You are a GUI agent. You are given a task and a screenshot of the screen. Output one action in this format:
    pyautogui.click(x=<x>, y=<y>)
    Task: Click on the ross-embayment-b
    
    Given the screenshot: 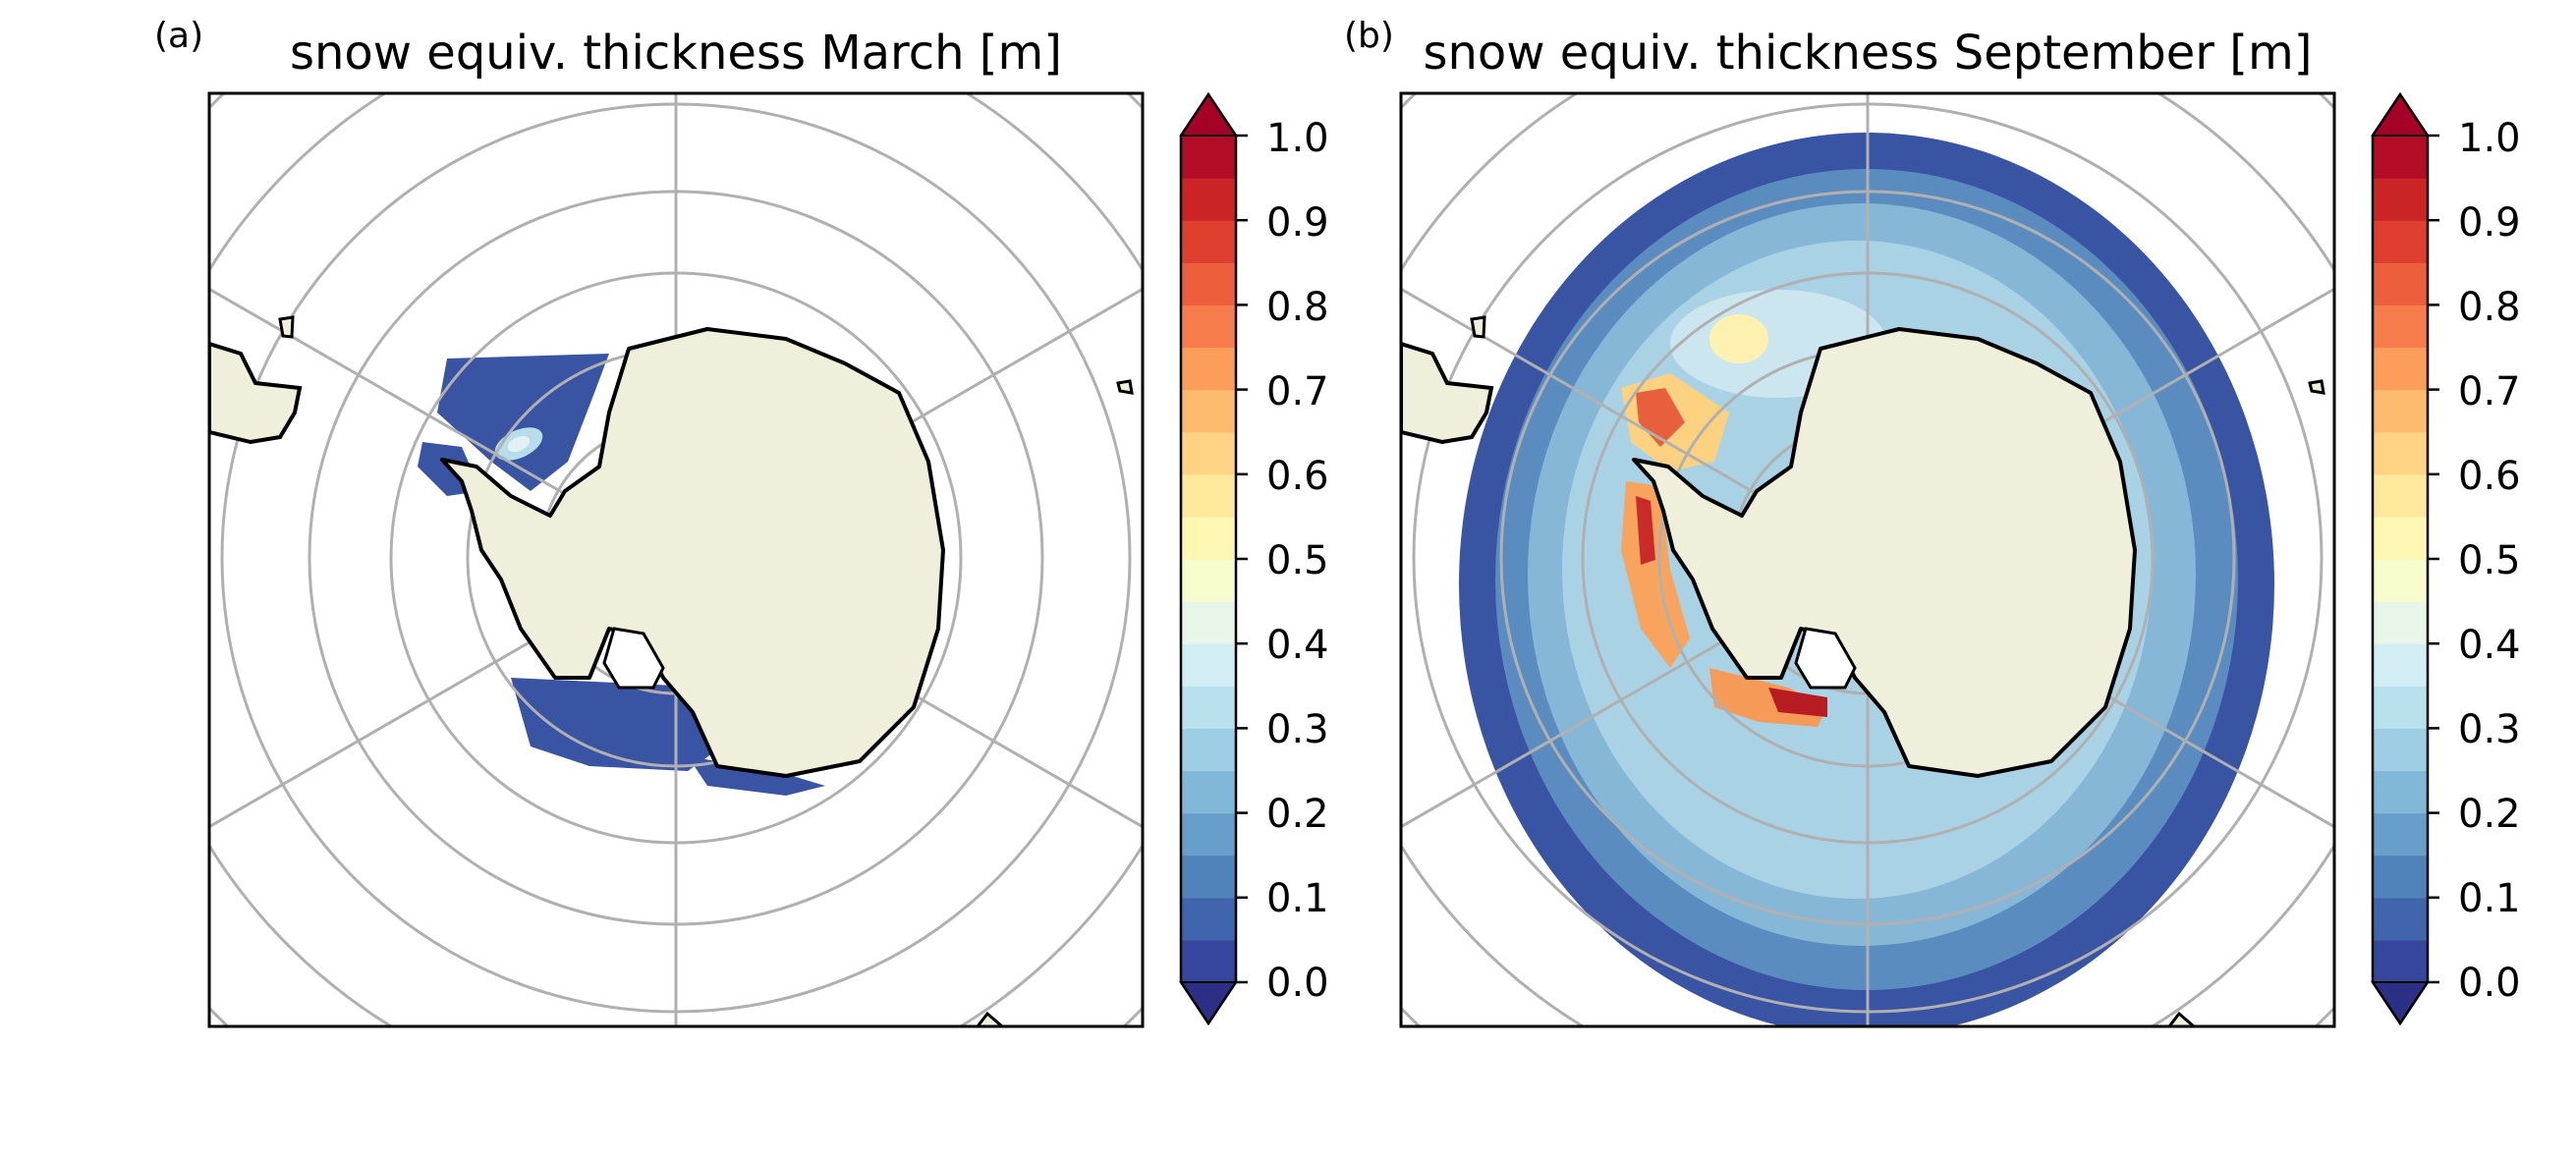 What is the action you would take?
    pyautogui.click(x=1825, y=658)
    